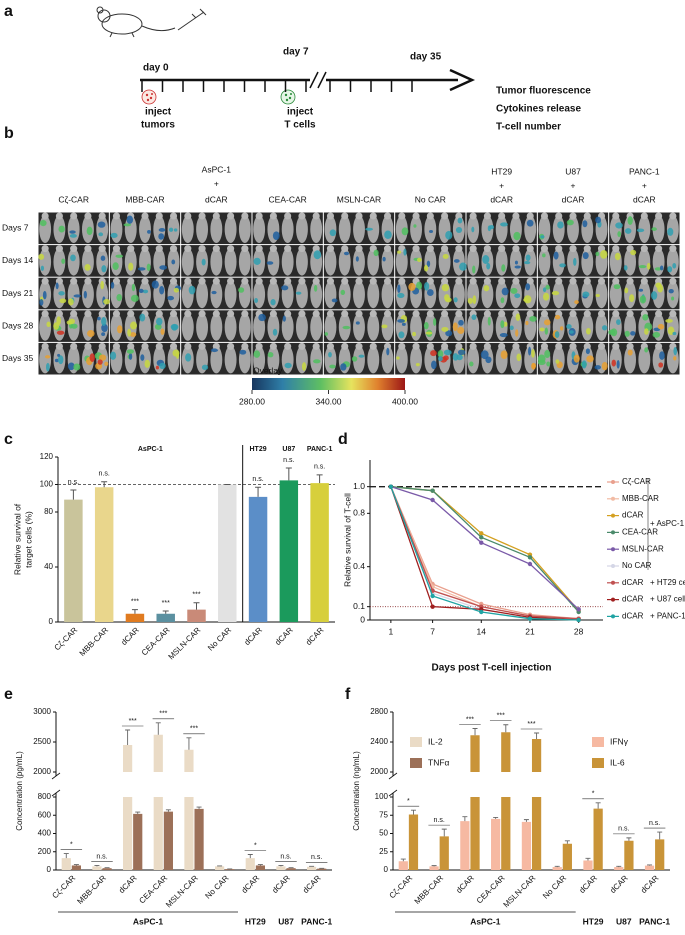  Describe the element at coordinates (151, 22) in the screenshot. I see `mouse-icon` at that location.